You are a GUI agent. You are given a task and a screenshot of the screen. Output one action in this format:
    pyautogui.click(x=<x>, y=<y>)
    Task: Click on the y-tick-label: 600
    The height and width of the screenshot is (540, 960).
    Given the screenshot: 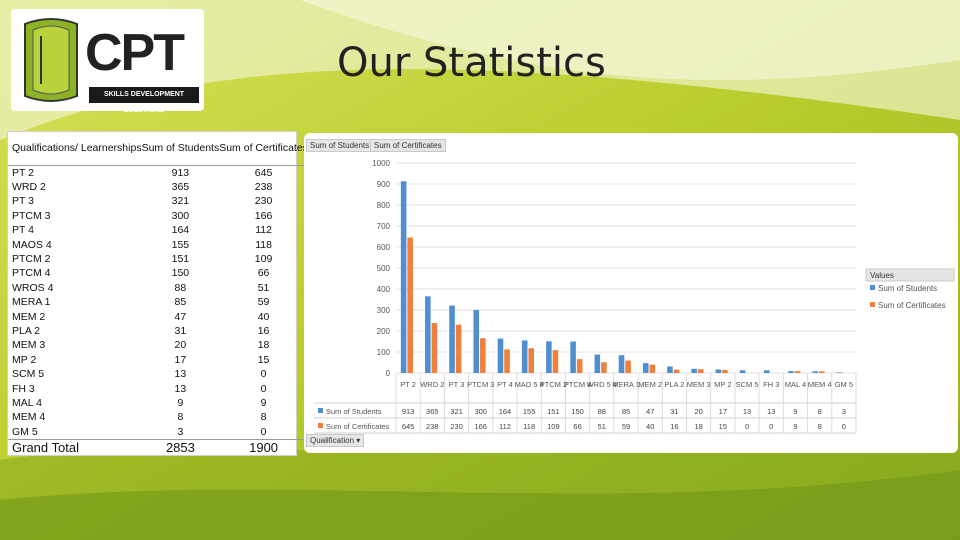 What is the action you would take?
    pyautogui.click(x=384, y=247)
    